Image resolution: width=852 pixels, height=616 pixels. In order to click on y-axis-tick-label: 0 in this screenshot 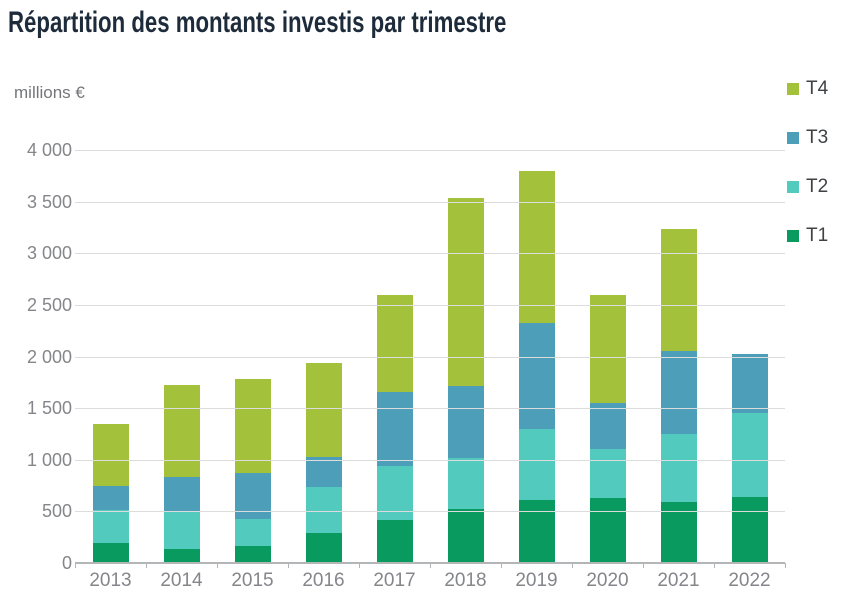, I will do `click(66, 563)`.